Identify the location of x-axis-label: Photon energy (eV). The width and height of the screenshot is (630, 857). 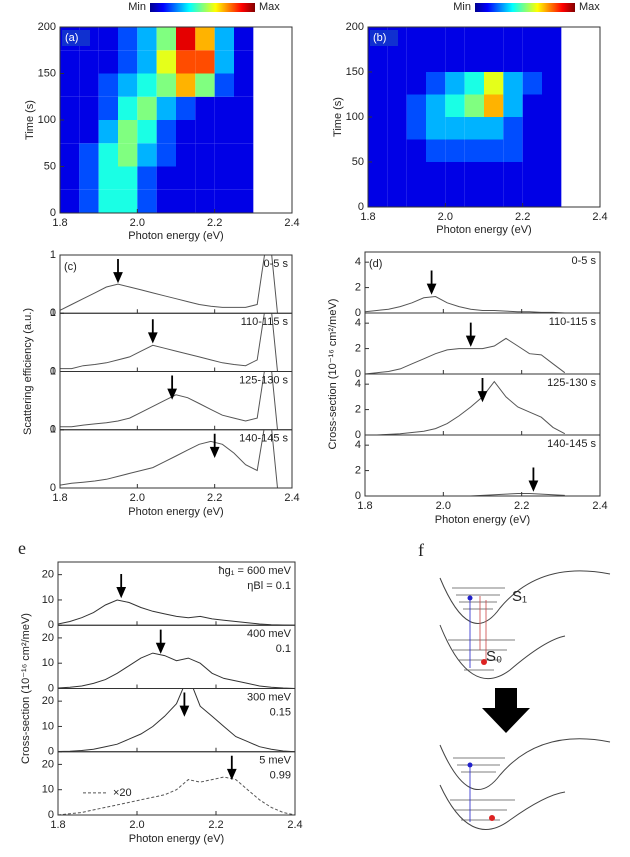
(175, 236).